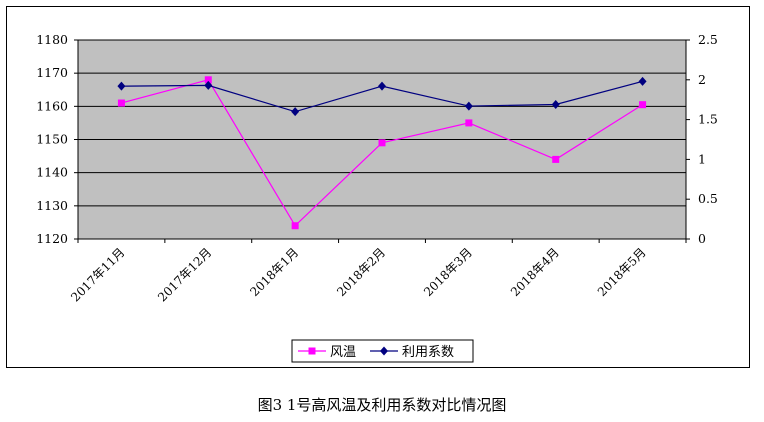 The width and height of the screenshot is (764, 422). I want to click on right-axis-tick-label: 0.5, so click(708, 198).